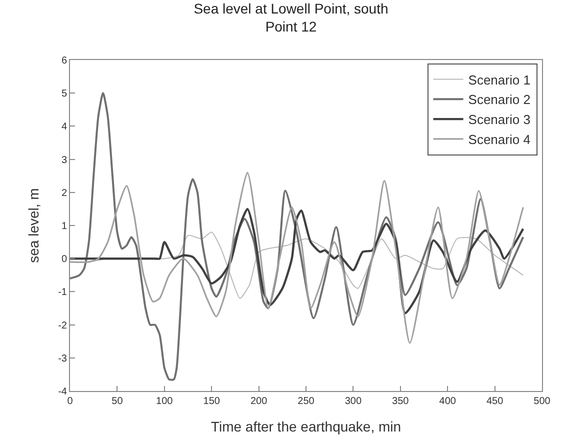 The image size is (582, 444). What do you see at coordinates (64, 94) in the screenshot?
I see `y-tick-label: 5` at bounding box center [64, 94].